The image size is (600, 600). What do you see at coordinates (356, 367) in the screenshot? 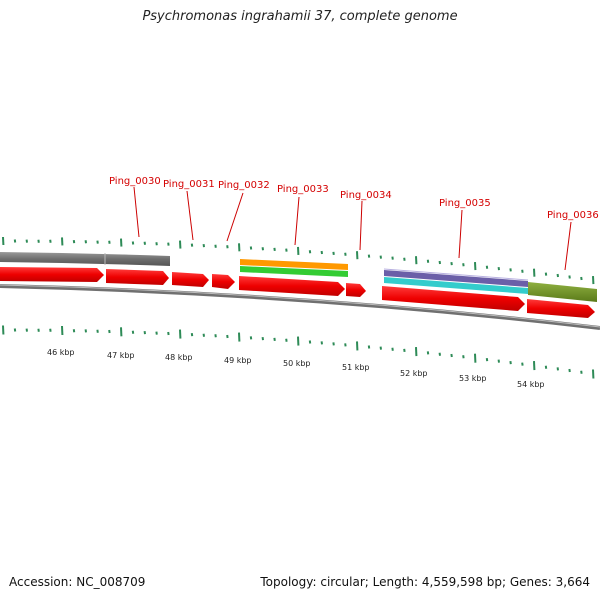
I see `scale-label: 51 kbp` at bounding box center [356, 367].